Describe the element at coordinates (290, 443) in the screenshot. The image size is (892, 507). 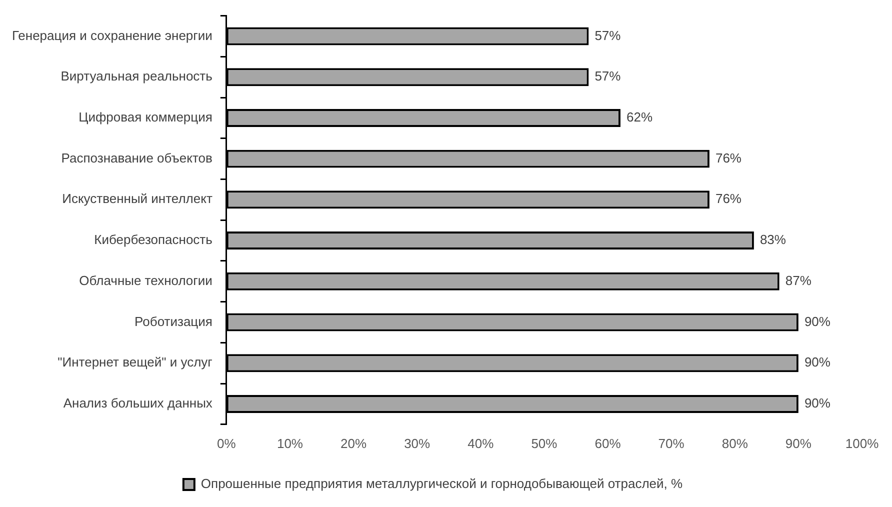
I see `x-tick-label: 10%` at that location.